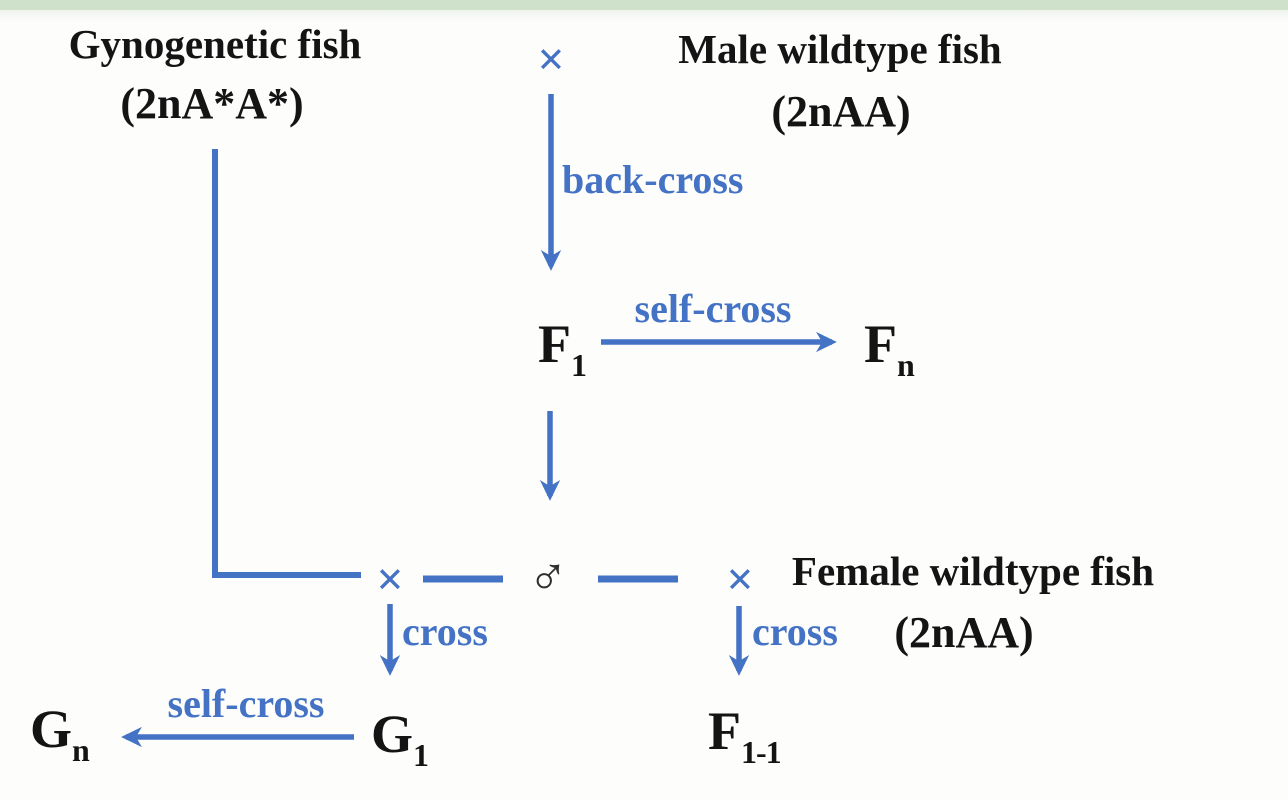 The width and height of the screenshot is (1288, 800). What do you see at coordinates (740, 579) in the screenshot?
I see `cross-symbol-right: ×` at bounding box center [740, 579].